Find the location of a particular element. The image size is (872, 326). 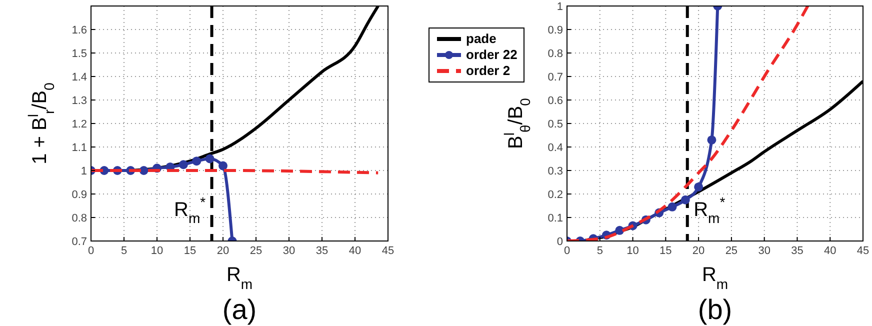

y-tick-label: 0.1 is located at coordinates (555, 218).